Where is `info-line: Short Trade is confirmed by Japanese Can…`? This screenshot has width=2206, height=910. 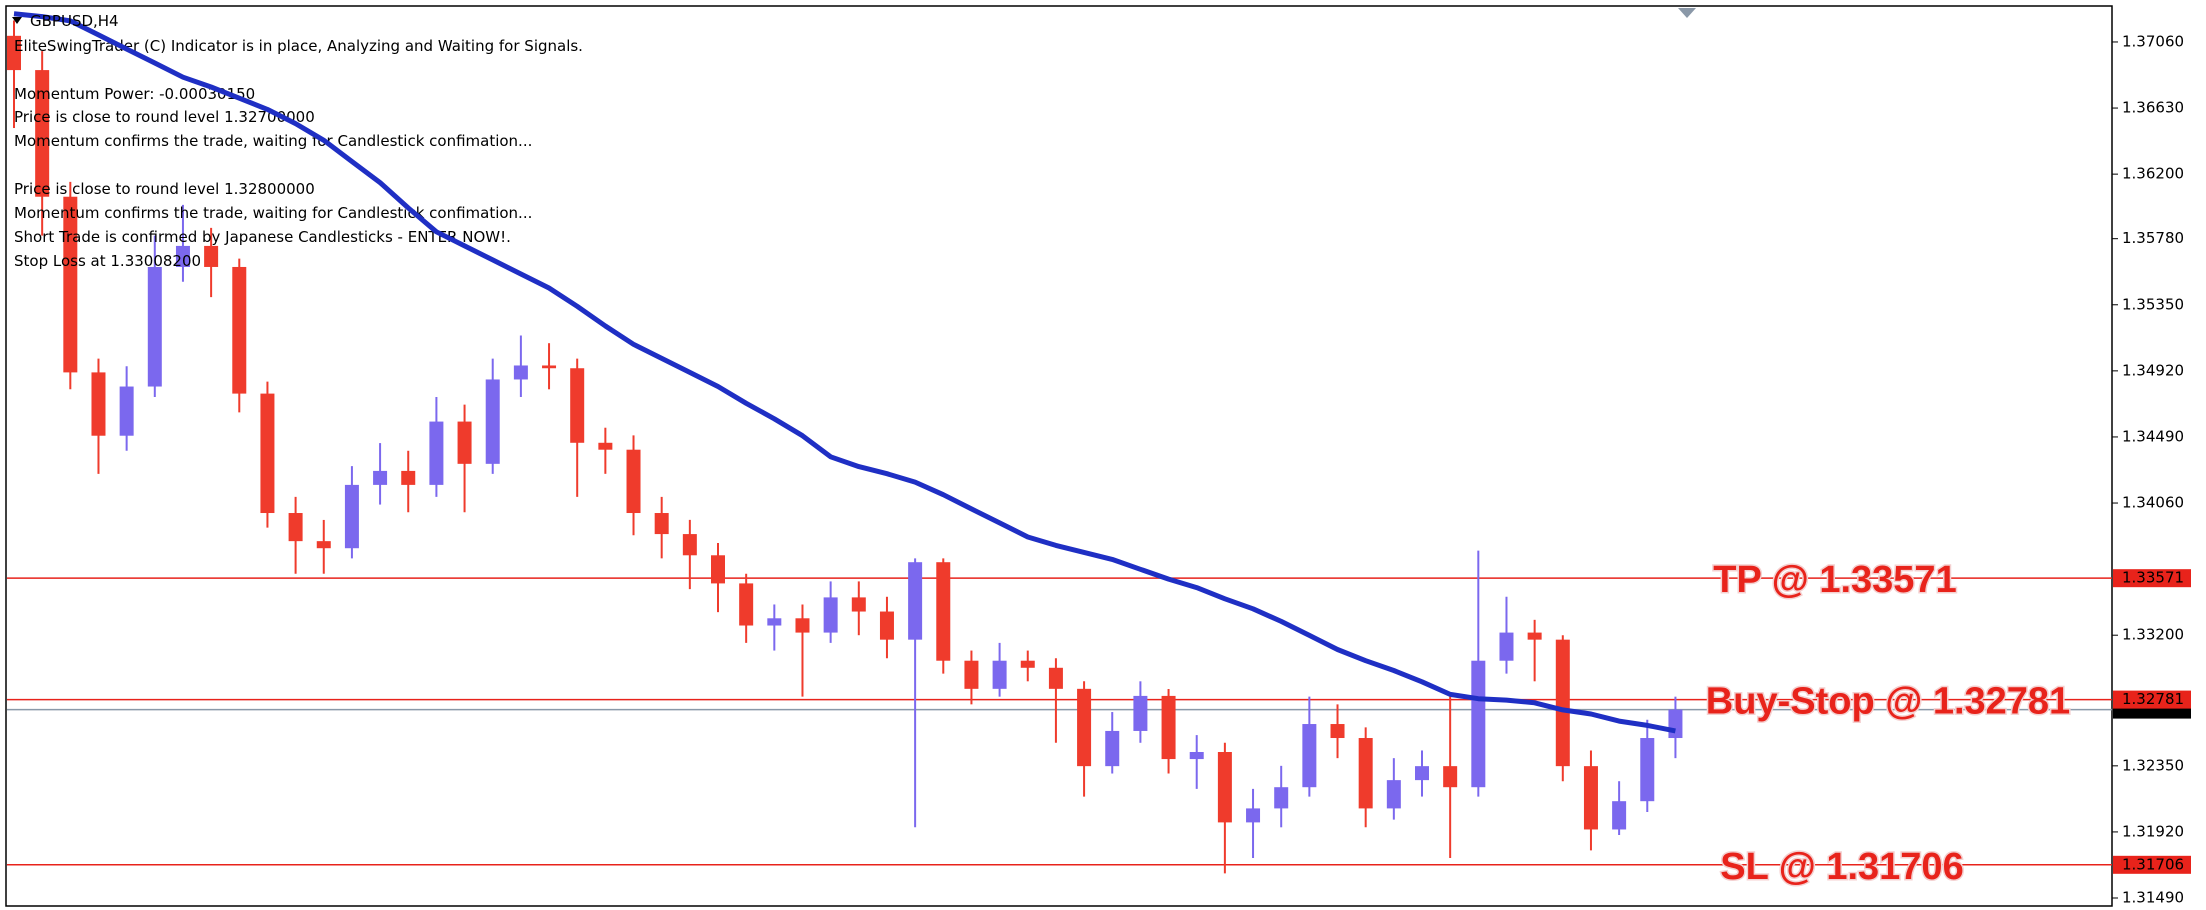
info-line: Short Trade is confirmed by Japanese Can… is located at coordinates (262, 237).